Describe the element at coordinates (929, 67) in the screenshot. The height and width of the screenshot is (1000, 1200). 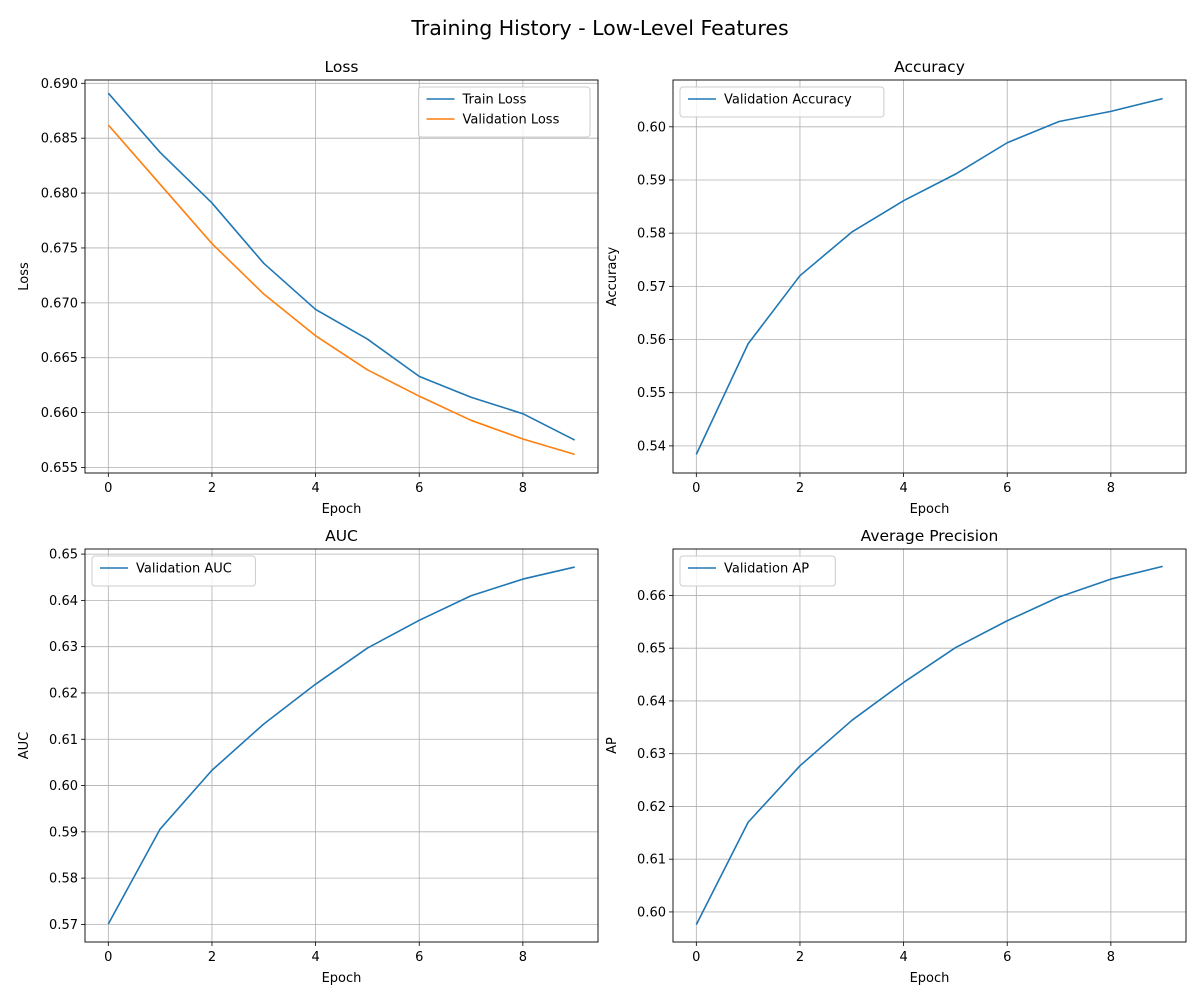
I see `chart-title: Accuracy` at that location.